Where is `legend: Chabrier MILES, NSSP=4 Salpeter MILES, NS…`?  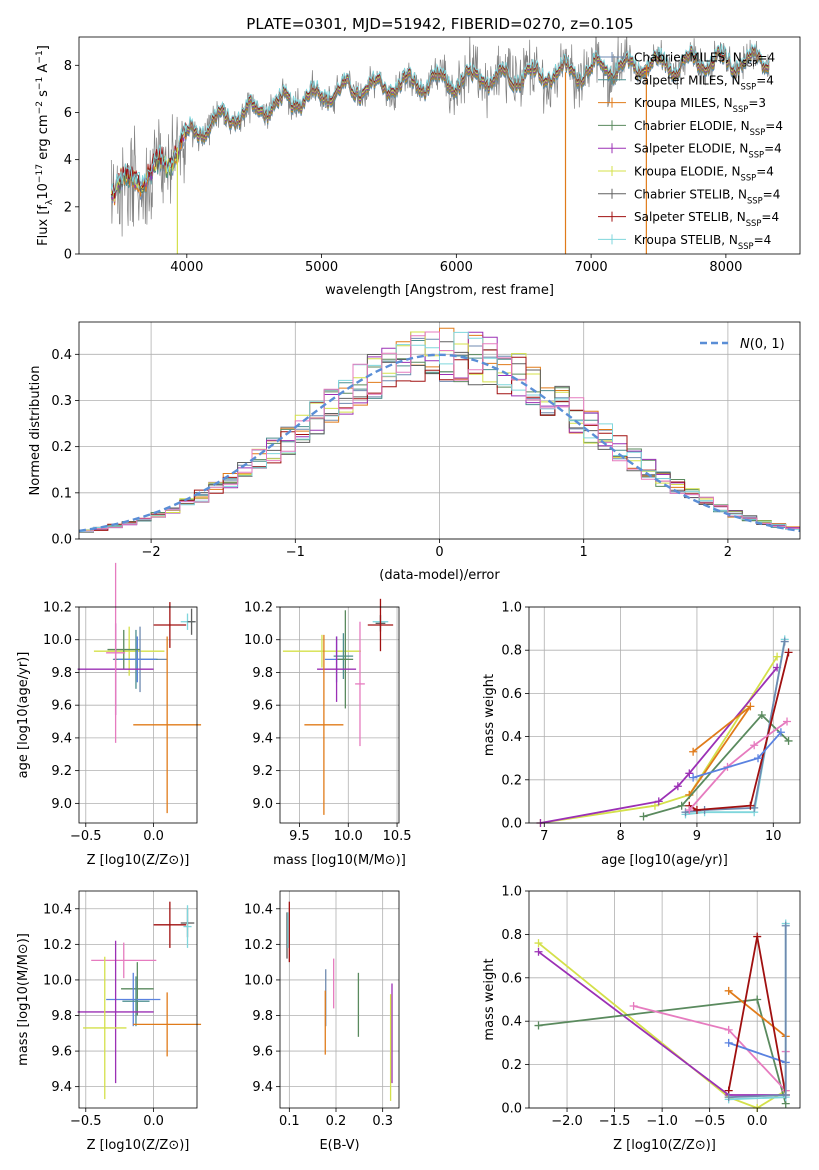
legend: Chabrier MILES, NSSP=4 Salpeter MILES, NS… is located at coordinates (690, 151).